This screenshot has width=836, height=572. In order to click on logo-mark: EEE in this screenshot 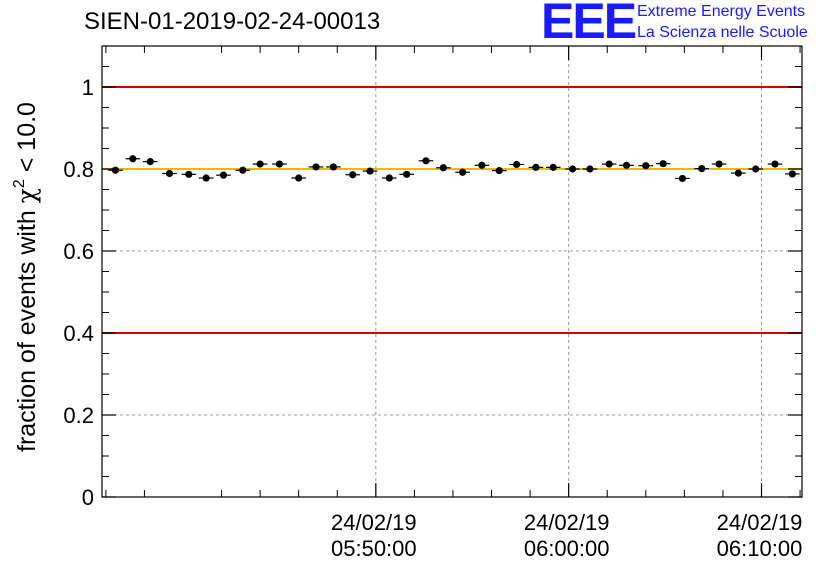, I will do `click(589, 24)`.